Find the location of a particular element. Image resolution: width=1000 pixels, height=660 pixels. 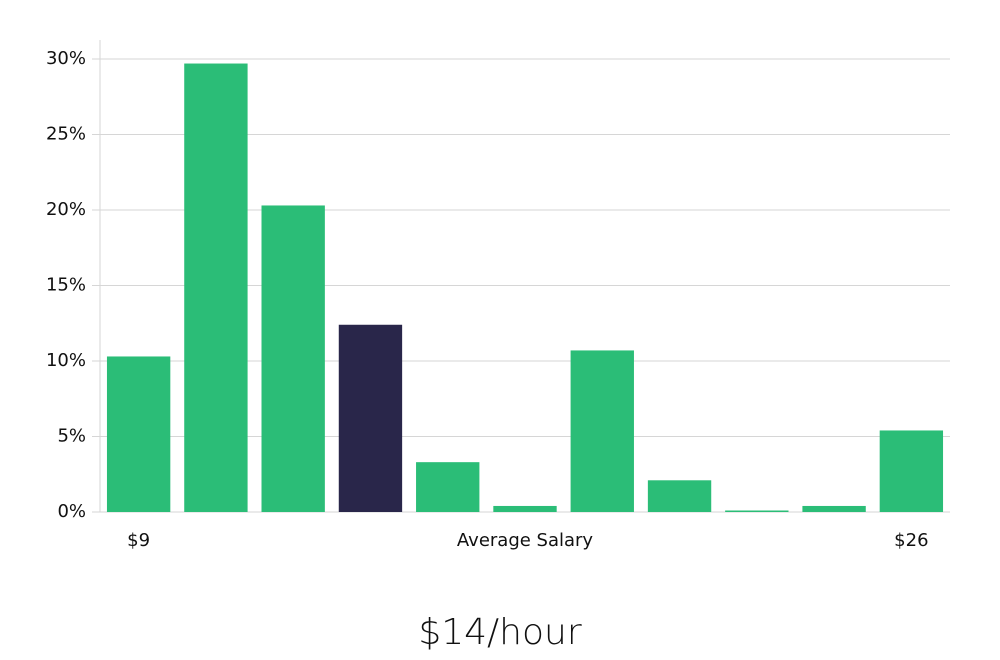

y-tick-label: 15% is located at coordinates (66, 285).